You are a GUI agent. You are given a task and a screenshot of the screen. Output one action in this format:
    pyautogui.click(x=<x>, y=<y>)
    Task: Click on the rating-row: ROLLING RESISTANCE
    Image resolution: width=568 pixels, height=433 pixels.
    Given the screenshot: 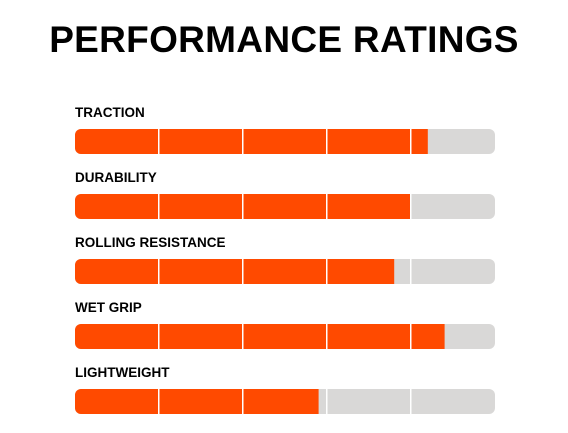 What is the action you would take?
    pyautogui.click(x=285, y=266)
    